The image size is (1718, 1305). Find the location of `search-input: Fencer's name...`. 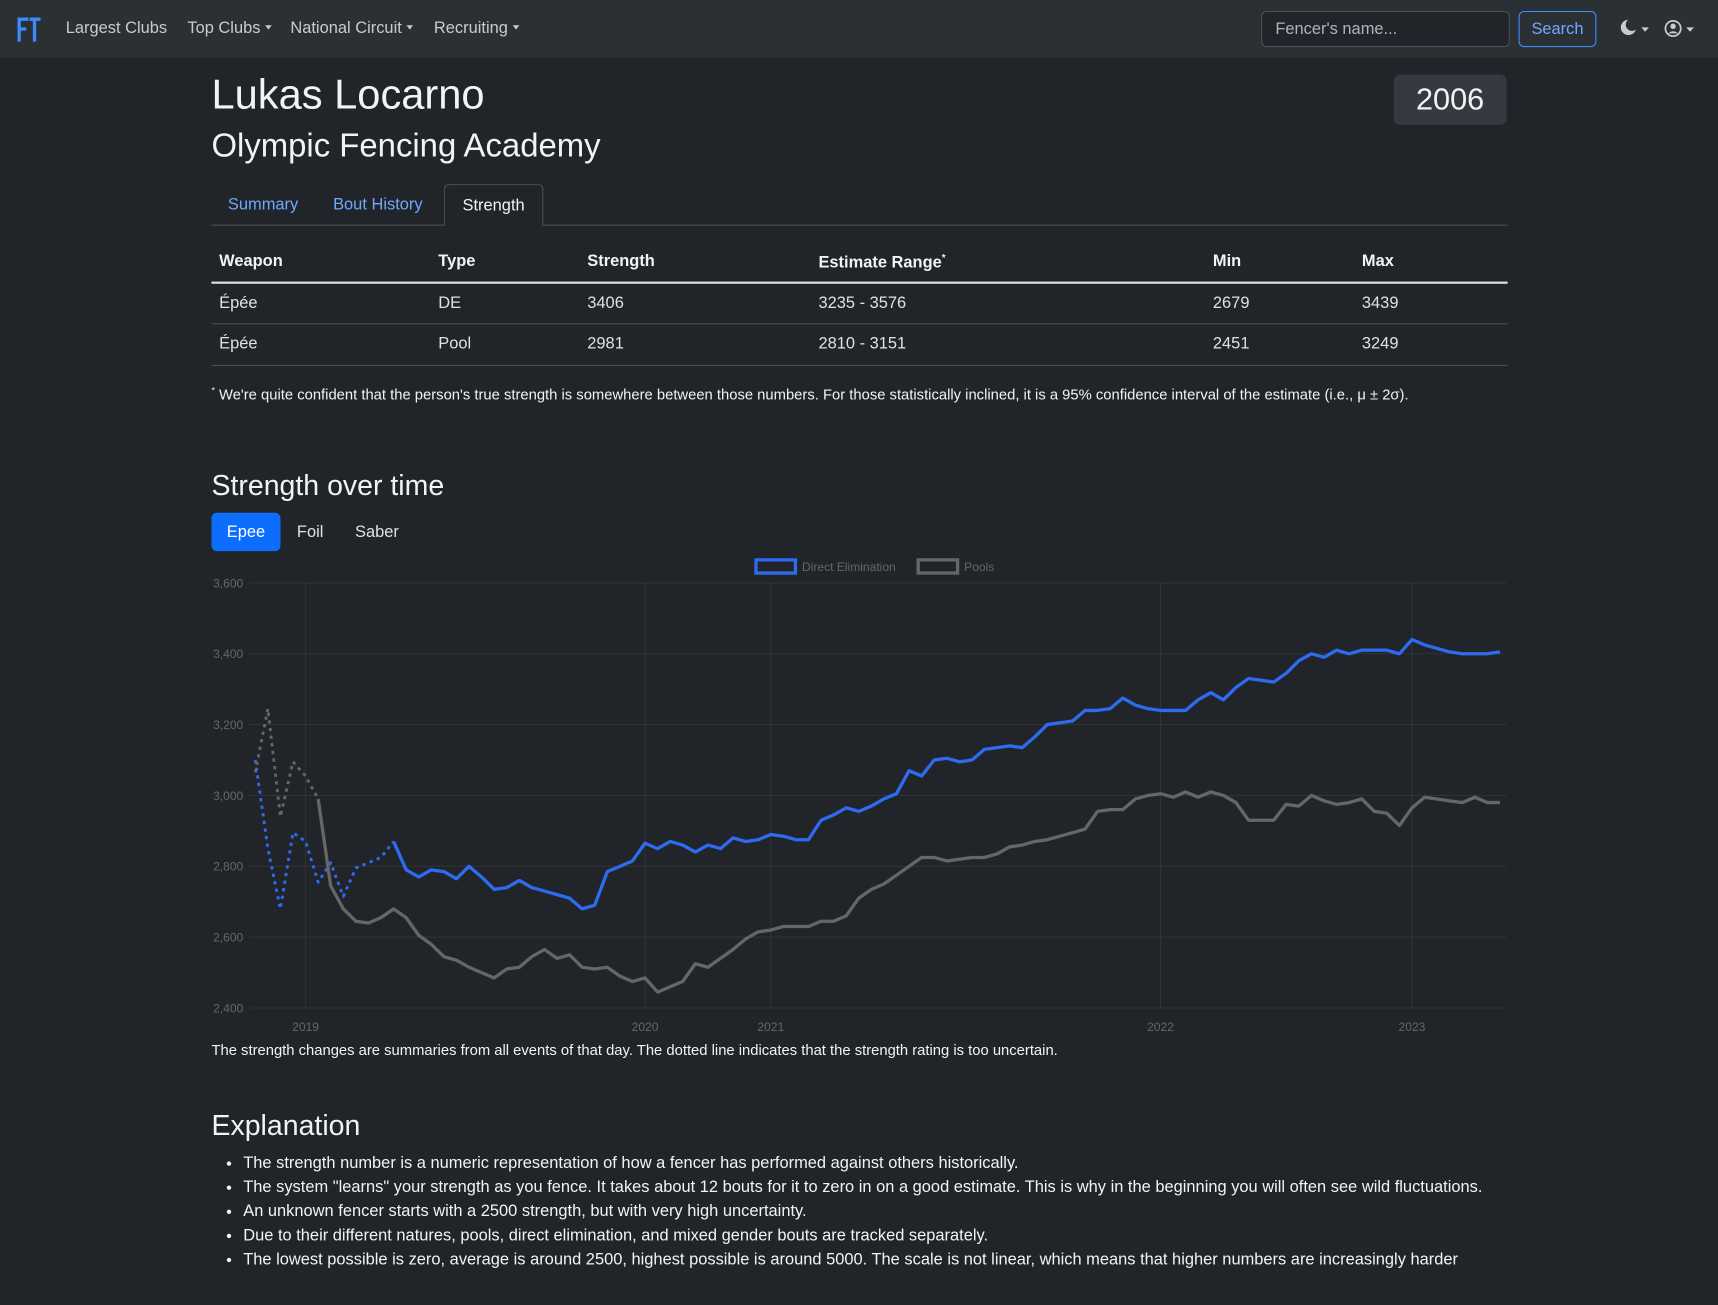

search-input: Fencer's name... is located at coordinates (1385, 29).